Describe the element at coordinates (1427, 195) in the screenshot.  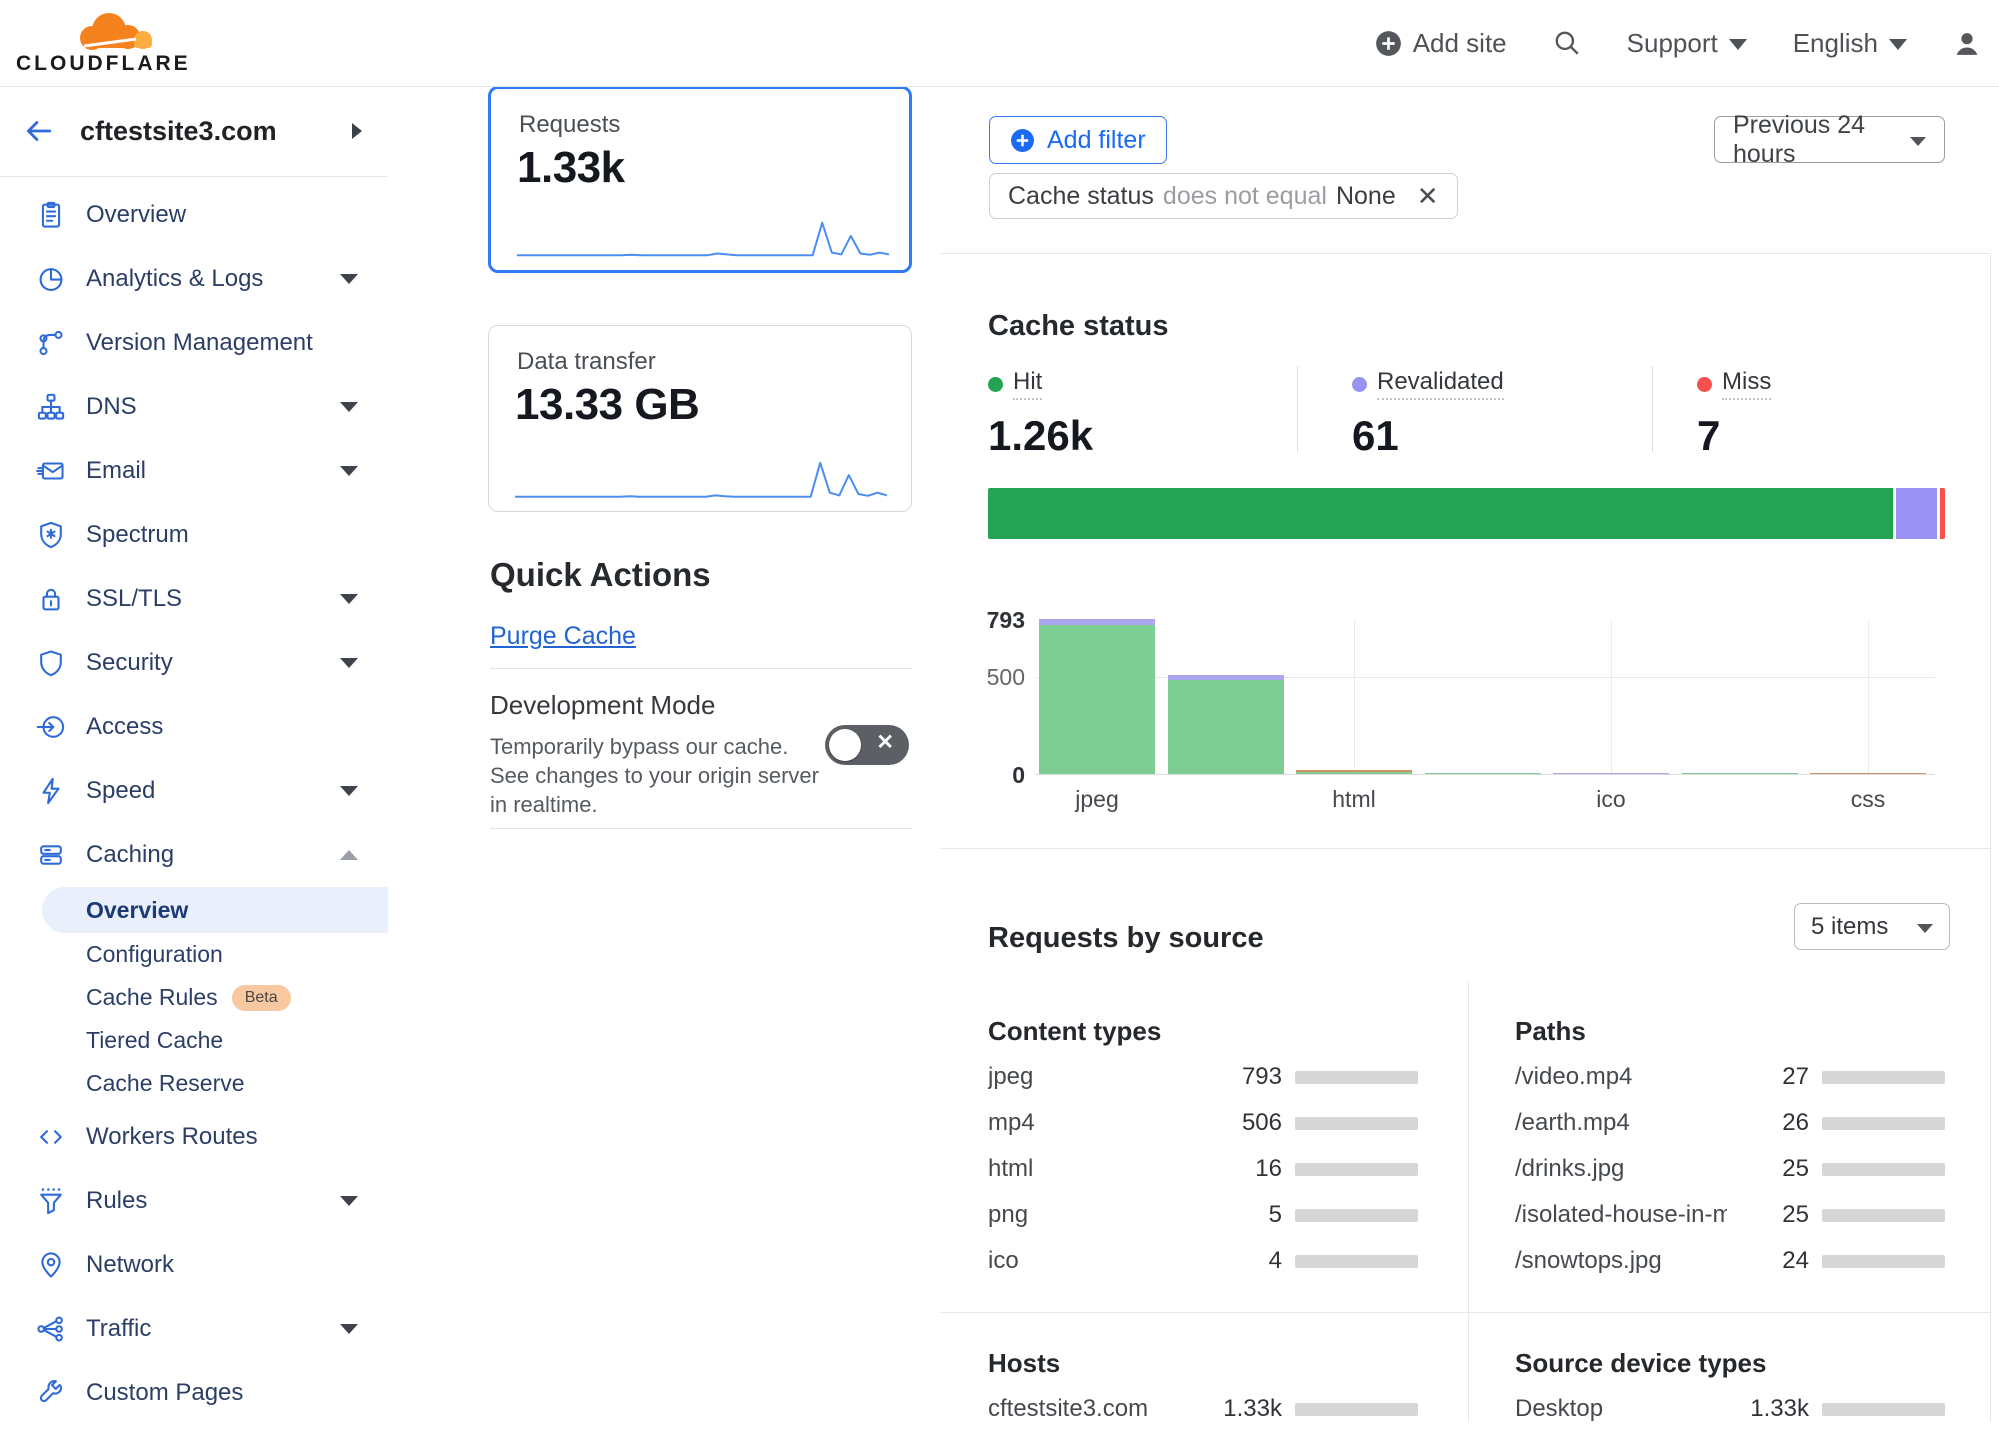
I see `remove-filter-icon: ✕` at that location.